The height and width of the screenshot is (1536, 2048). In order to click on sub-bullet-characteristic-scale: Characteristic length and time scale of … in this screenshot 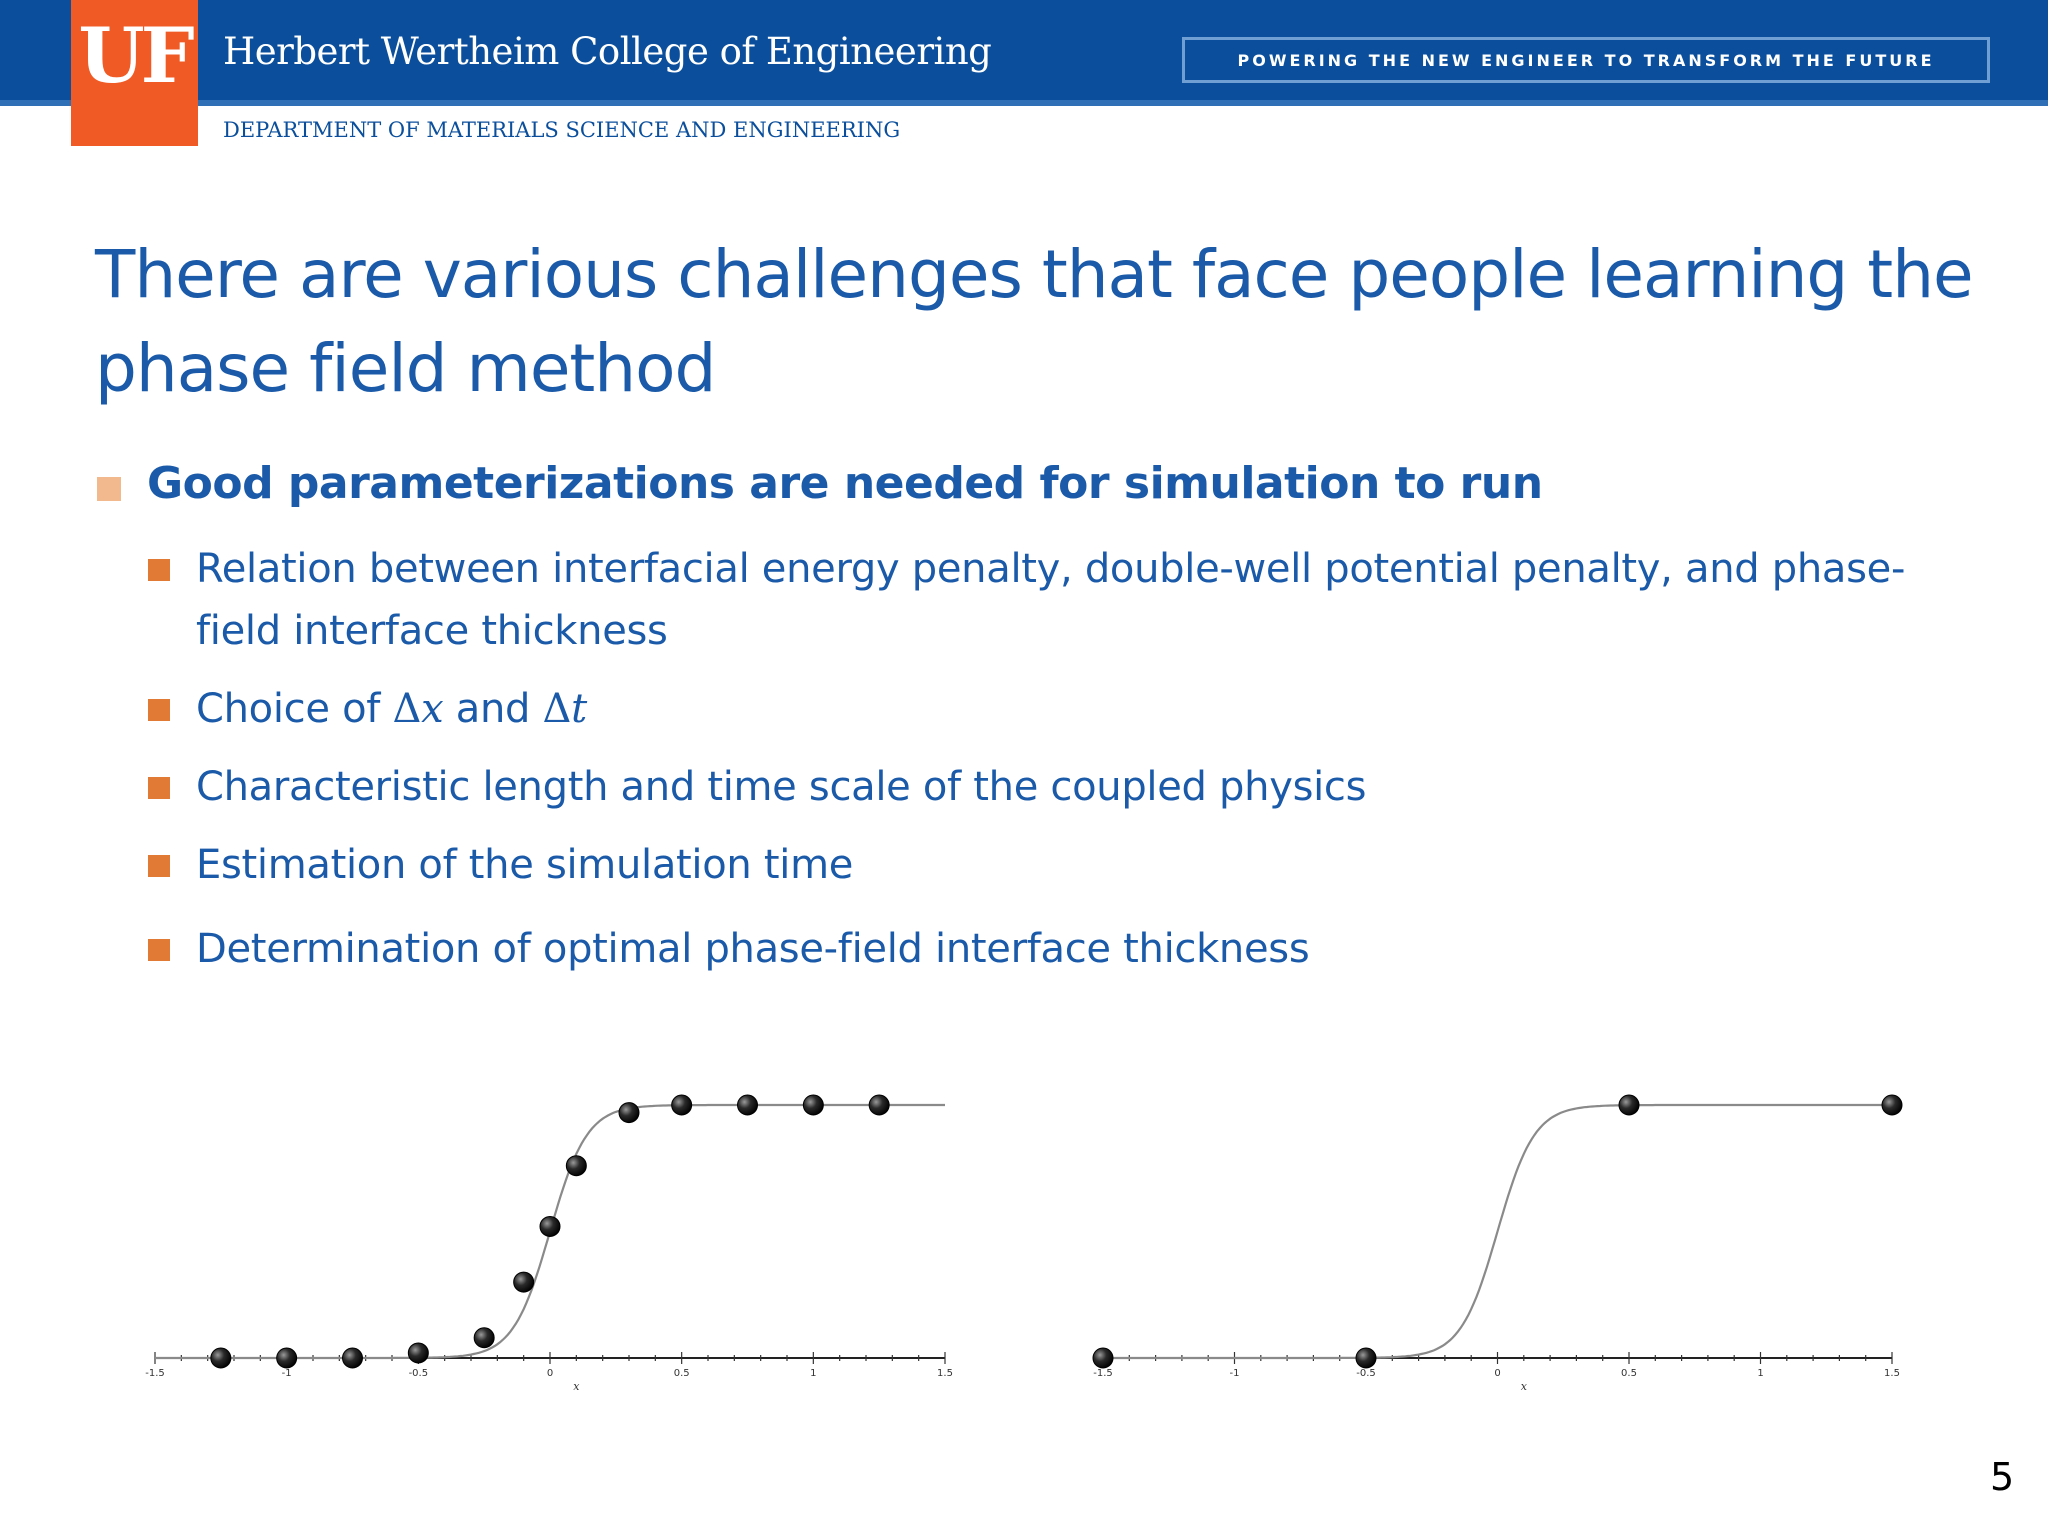, I will do `click(1052, 787)`.